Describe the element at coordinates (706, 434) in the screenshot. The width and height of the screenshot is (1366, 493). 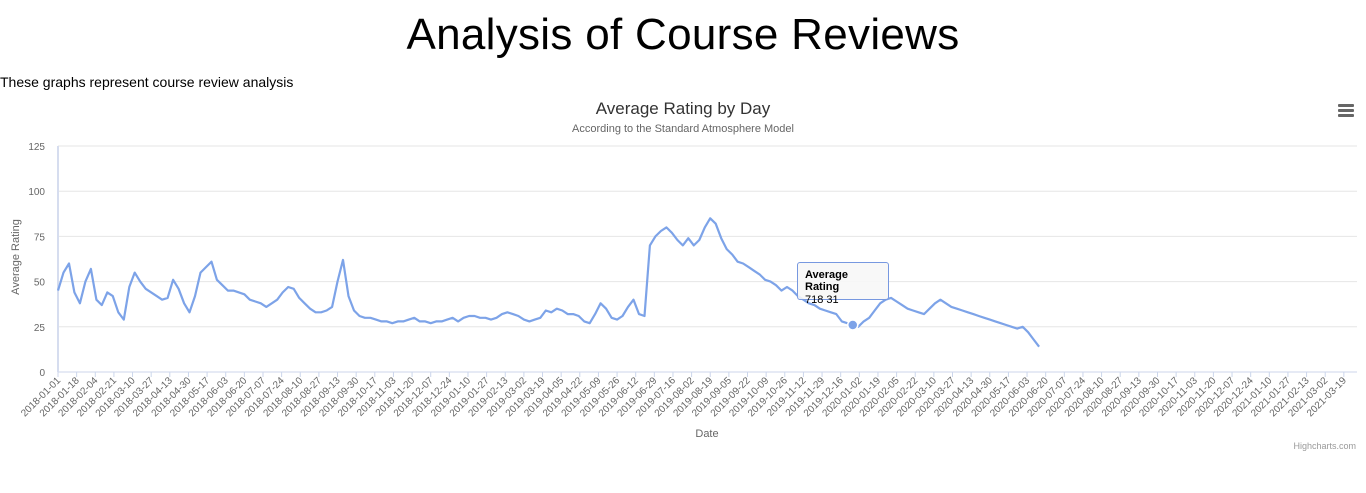
I see `x-axis-label: Date` at that location.